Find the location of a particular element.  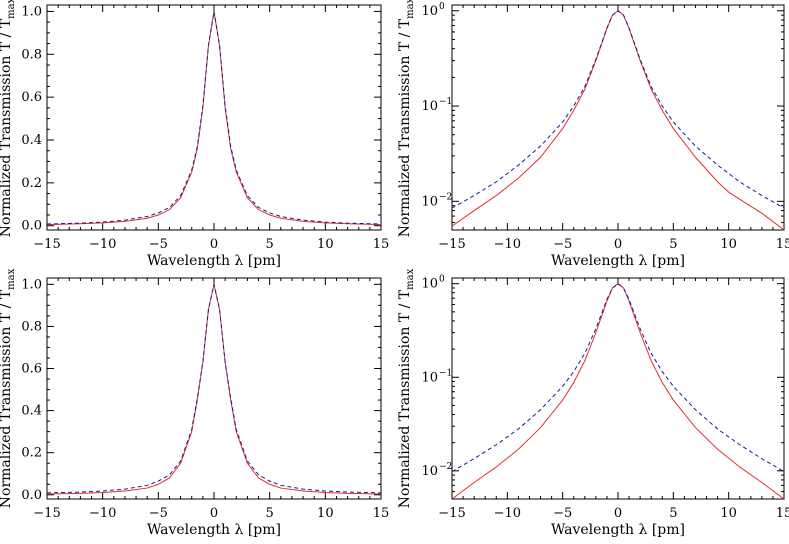

dashed-series-line is located at coordinates (618, 378).